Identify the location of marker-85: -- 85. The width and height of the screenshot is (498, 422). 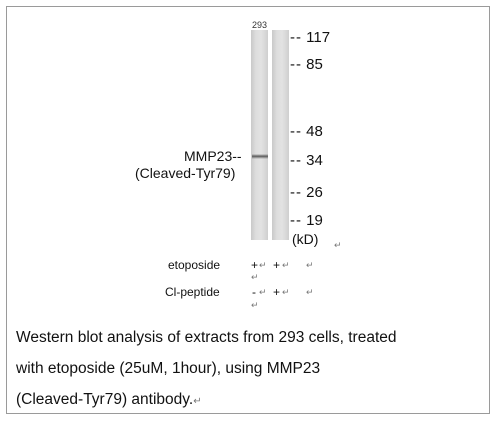
(306, 64).